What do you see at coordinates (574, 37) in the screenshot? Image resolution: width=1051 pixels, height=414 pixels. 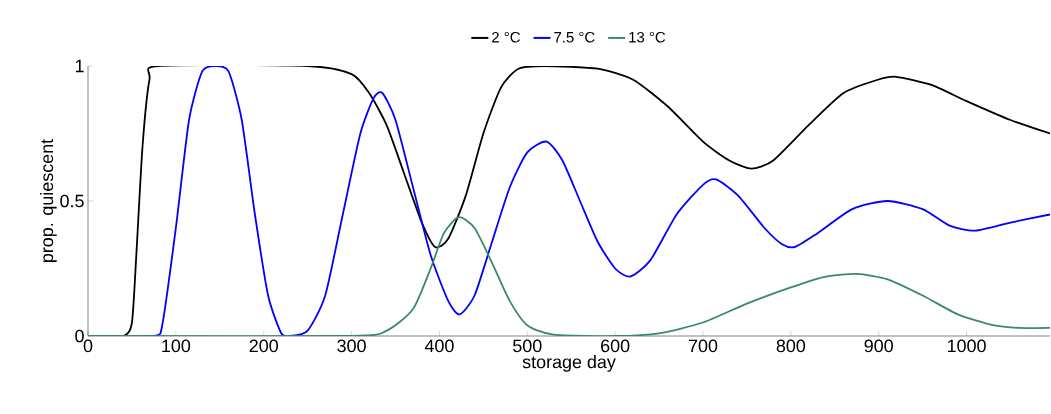 I see `legend-label: 7.5 °C` at bounding box center [574, 37].